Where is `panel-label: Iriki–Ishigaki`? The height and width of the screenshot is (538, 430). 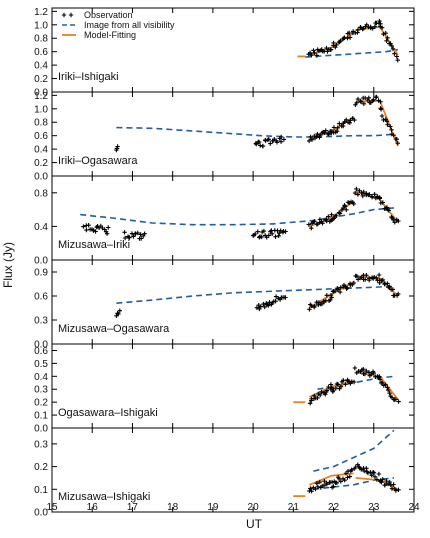 panel-label: Iriki–Ishigaki is located at coordinates (88, 77).